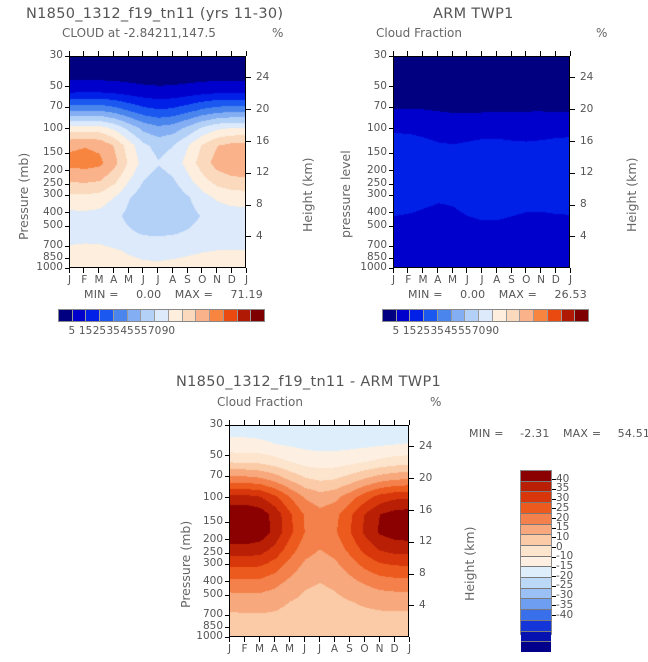 The height and width of the screenshot is (662, 648). What do you see at coordinates (563, 498) in the screenshot?
I see `colorbar-tick-label: 30` at bounding box center [563, 498].